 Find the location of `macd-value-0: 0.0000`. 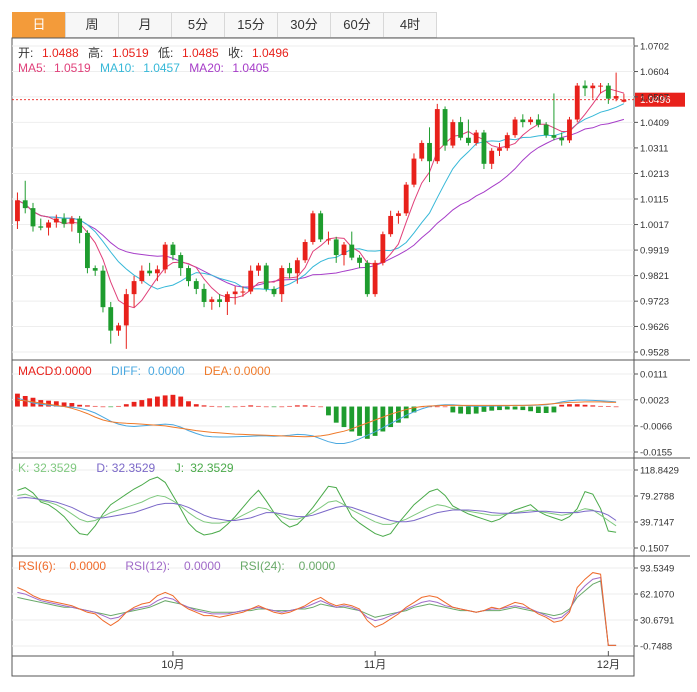

macd-value-0: 0.0000 is located at coordinates (73, 371).